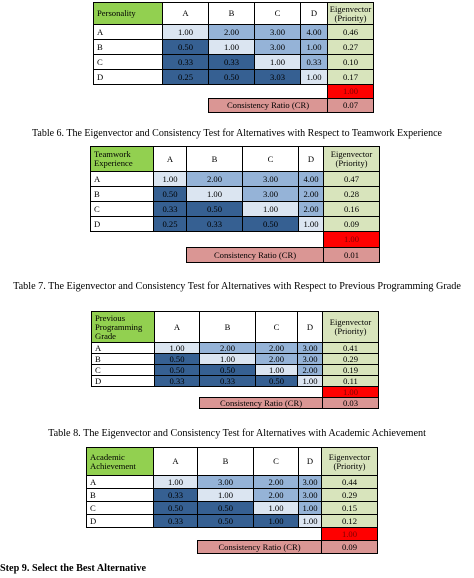 This screenshot has width=474, height=578. Describe the element at coordinates (351, 179) in the screenshot. I see `eigenvector-cell: 0.47` at that location.